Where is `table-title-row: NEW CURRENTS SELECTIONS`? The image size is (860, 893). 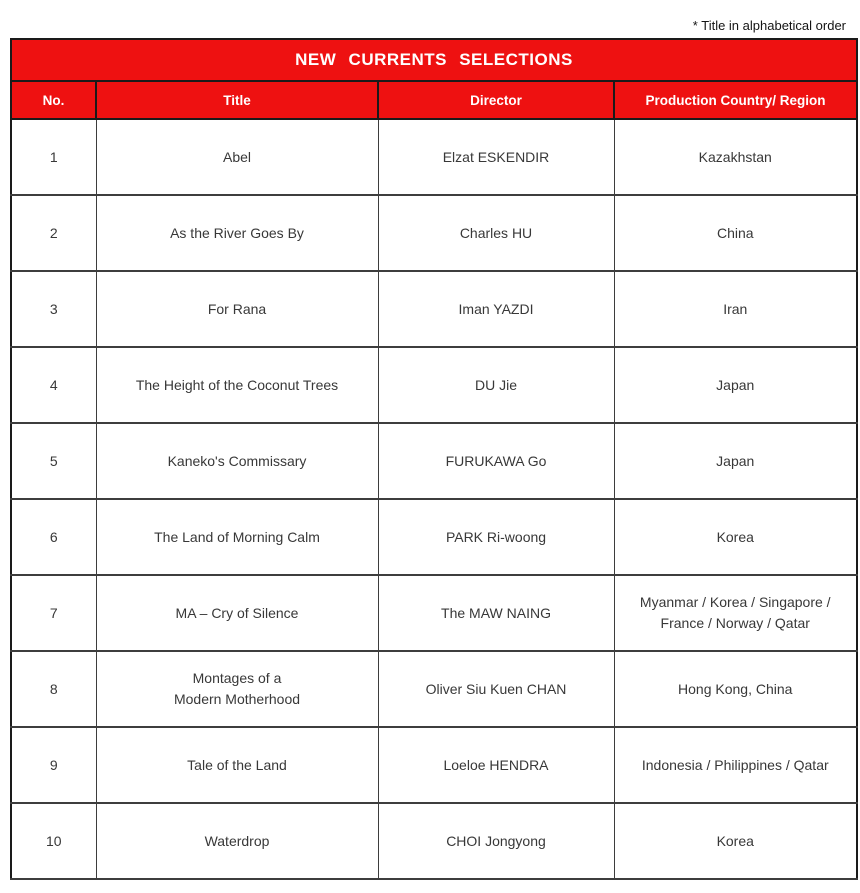
table-title-row: NEW CURRENTS SELECTIONS is located at coordinates (434, 60).